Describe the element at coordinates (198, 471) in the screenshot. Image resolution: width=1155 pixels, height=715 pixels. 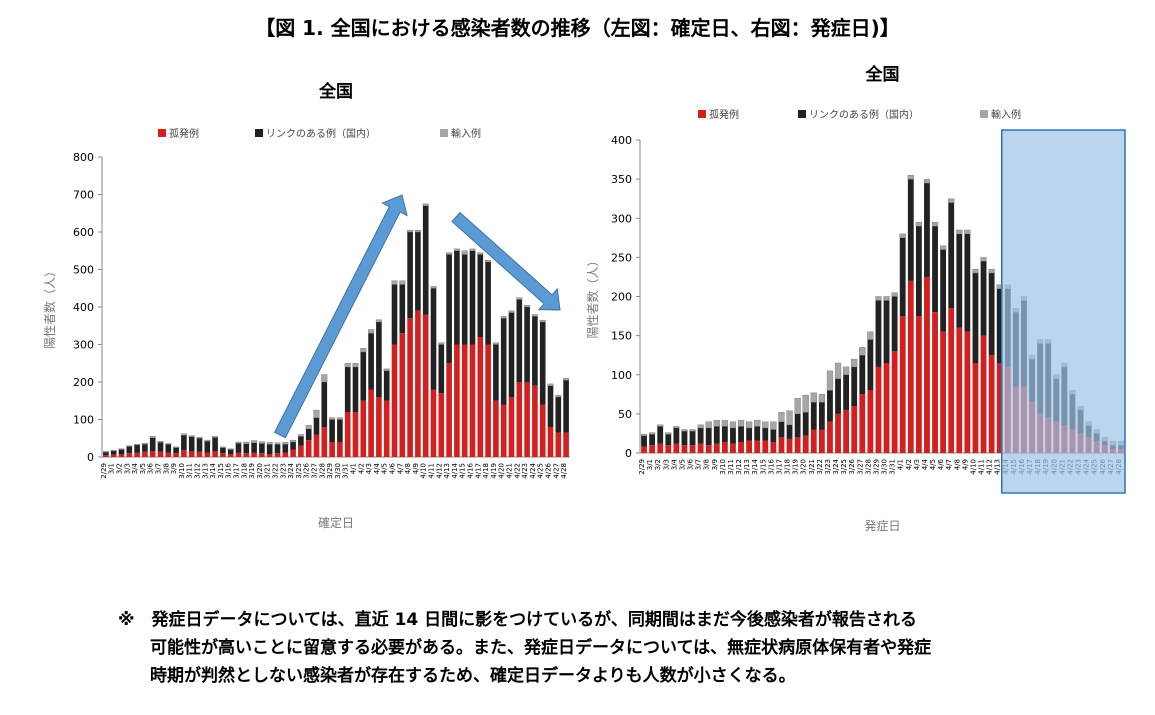
I see `x-tick-label: 3/12` at that location.